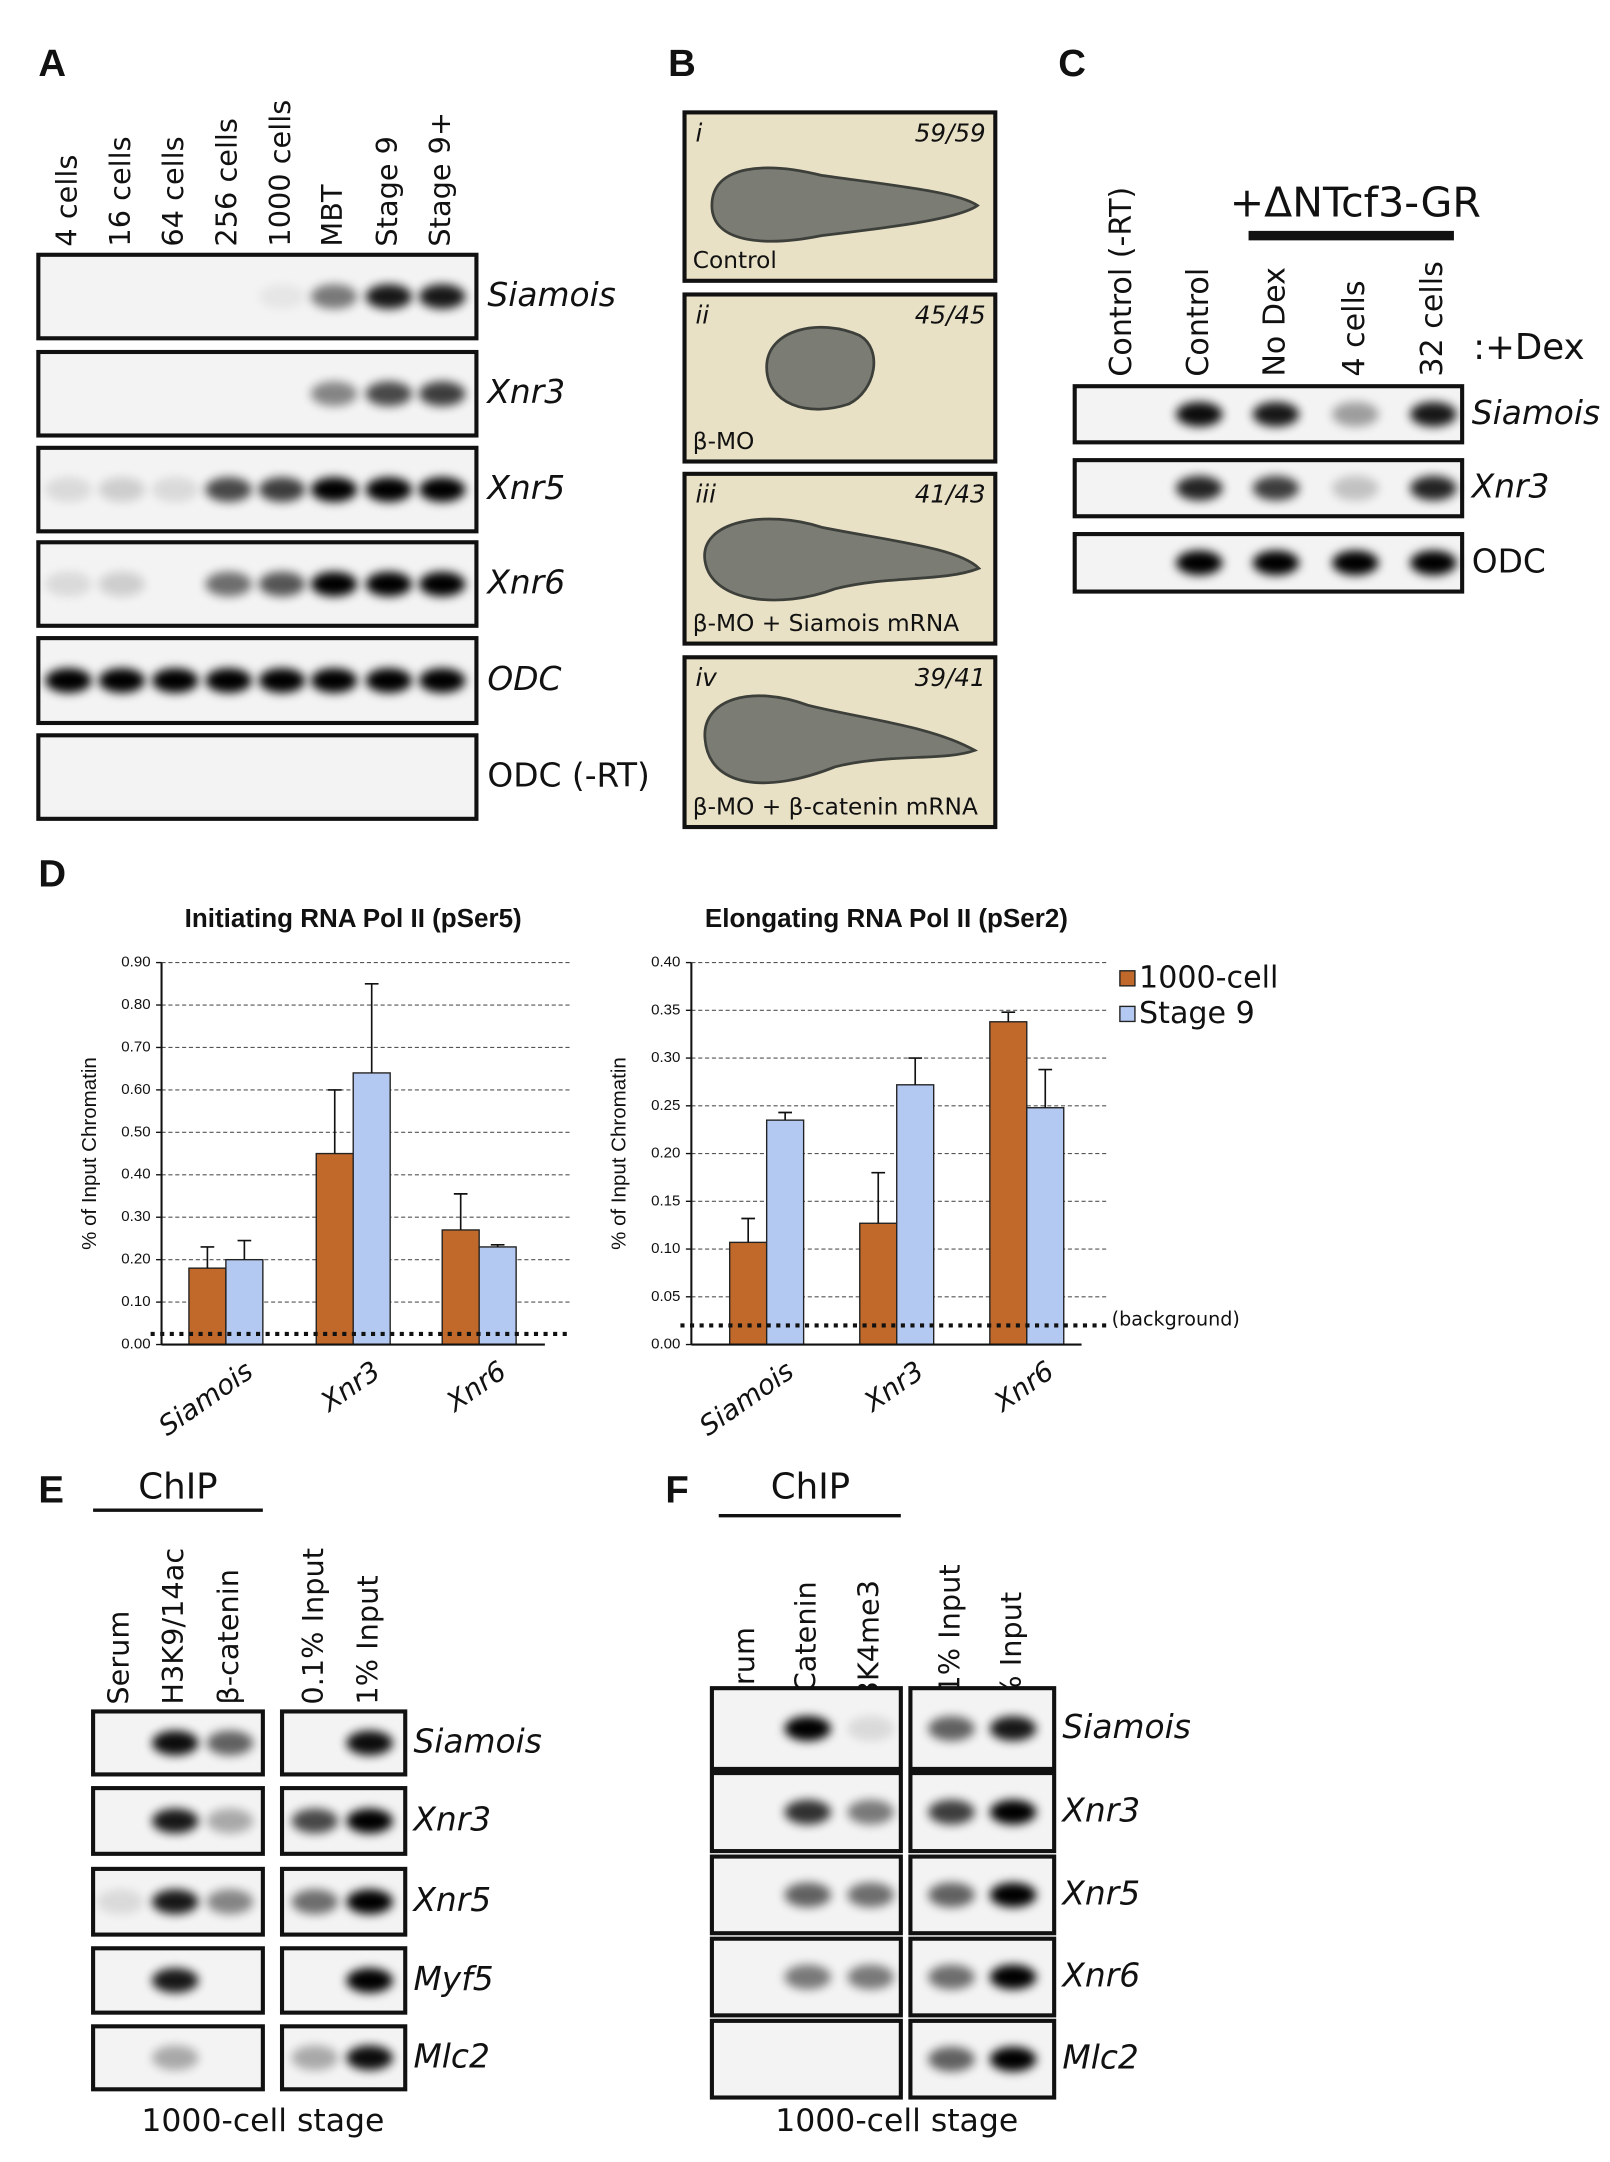 The width and height of the screenshot is (1610, 2162). Describe the element at coordinates (896, 2121) in the screenshot. I see `footer-label: 1000-cell stage` at that location.